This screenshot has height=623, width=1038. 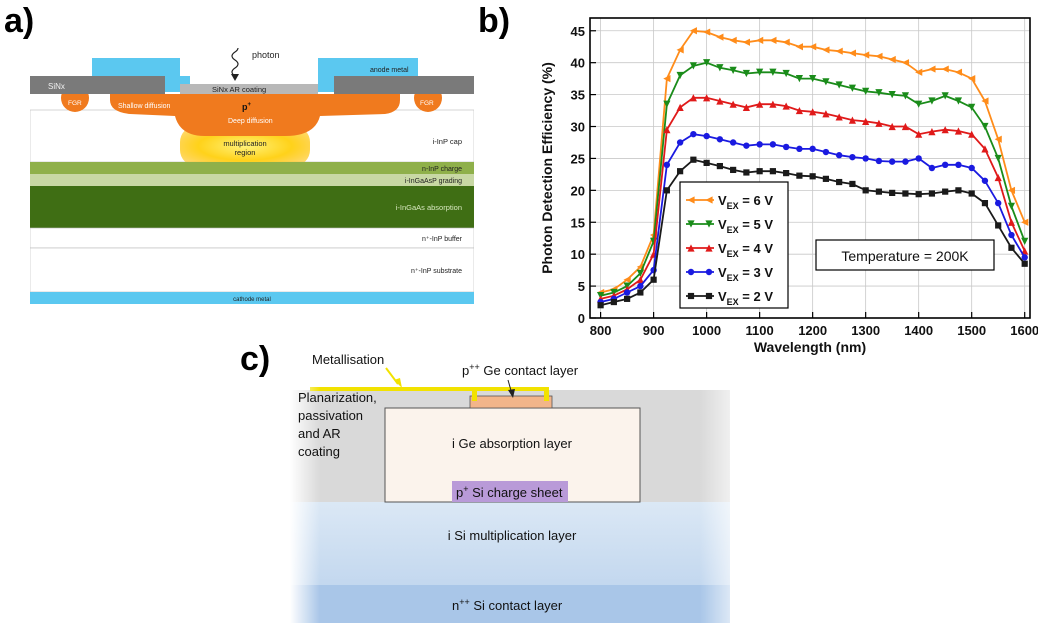 What do you see at coordinates (255, 359) in the screenshot?
I see `panel-label-c: c)` at bounding box center [255, 359].